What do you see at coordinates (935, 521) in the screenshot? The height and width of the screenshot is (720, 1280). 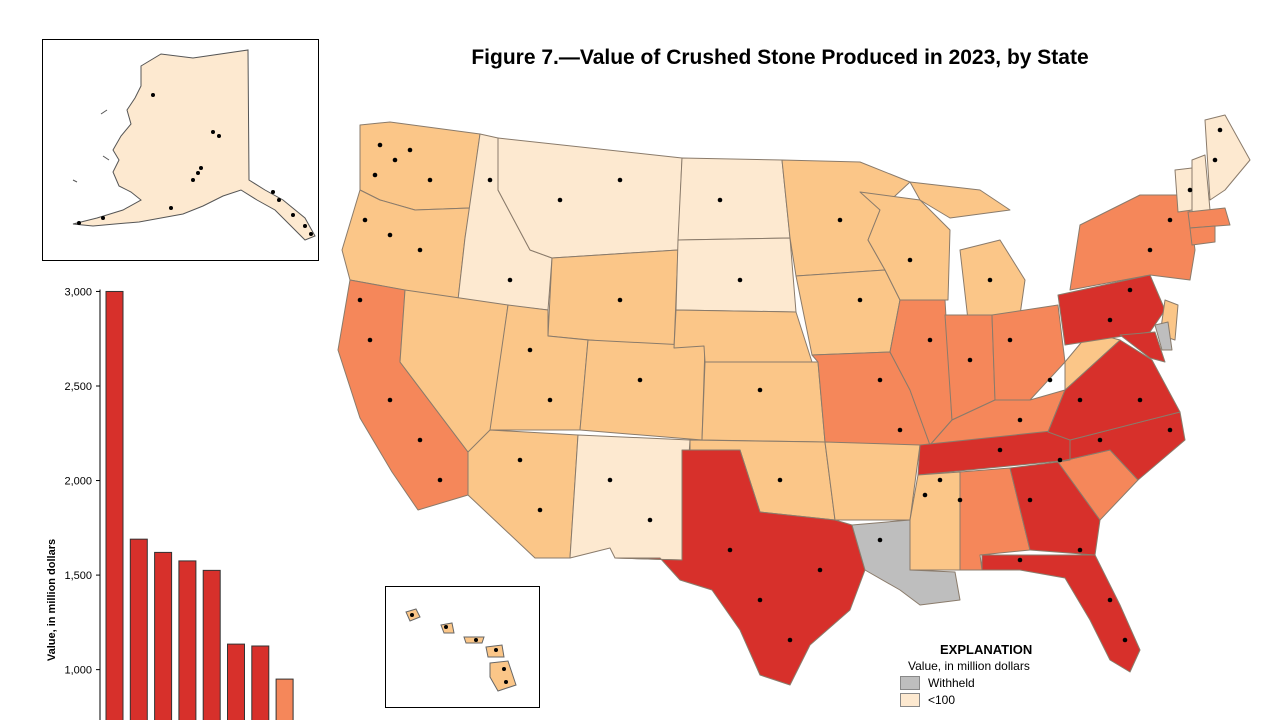 I see `state-mississippi` at bounding box center [935, 521].